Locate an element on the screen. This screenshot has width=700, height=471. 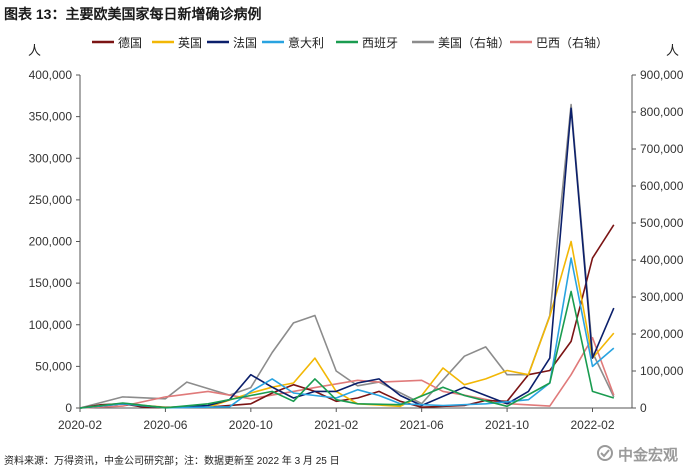
x-tick-label: 2020-10 is located at coordinates (251, 425).